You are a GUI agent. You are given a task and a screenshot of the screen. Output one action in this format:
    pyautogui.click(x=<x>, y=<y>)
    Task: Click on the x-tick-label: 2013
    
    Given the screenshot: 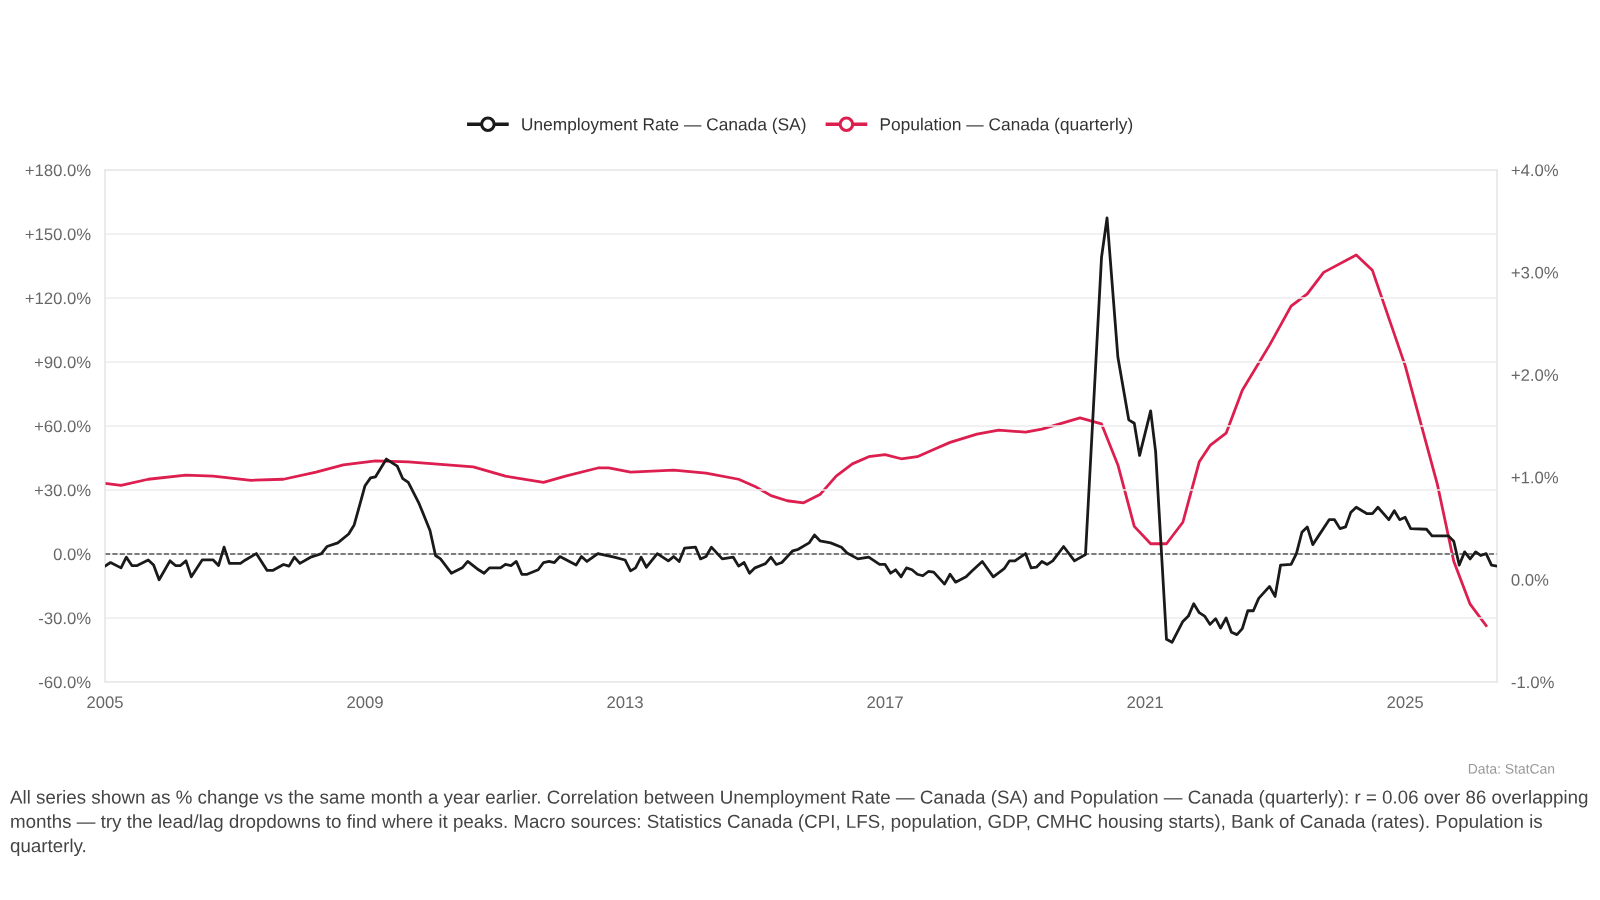 What is the action you would take?
    pyautogui.click(x=625, y=702)
    